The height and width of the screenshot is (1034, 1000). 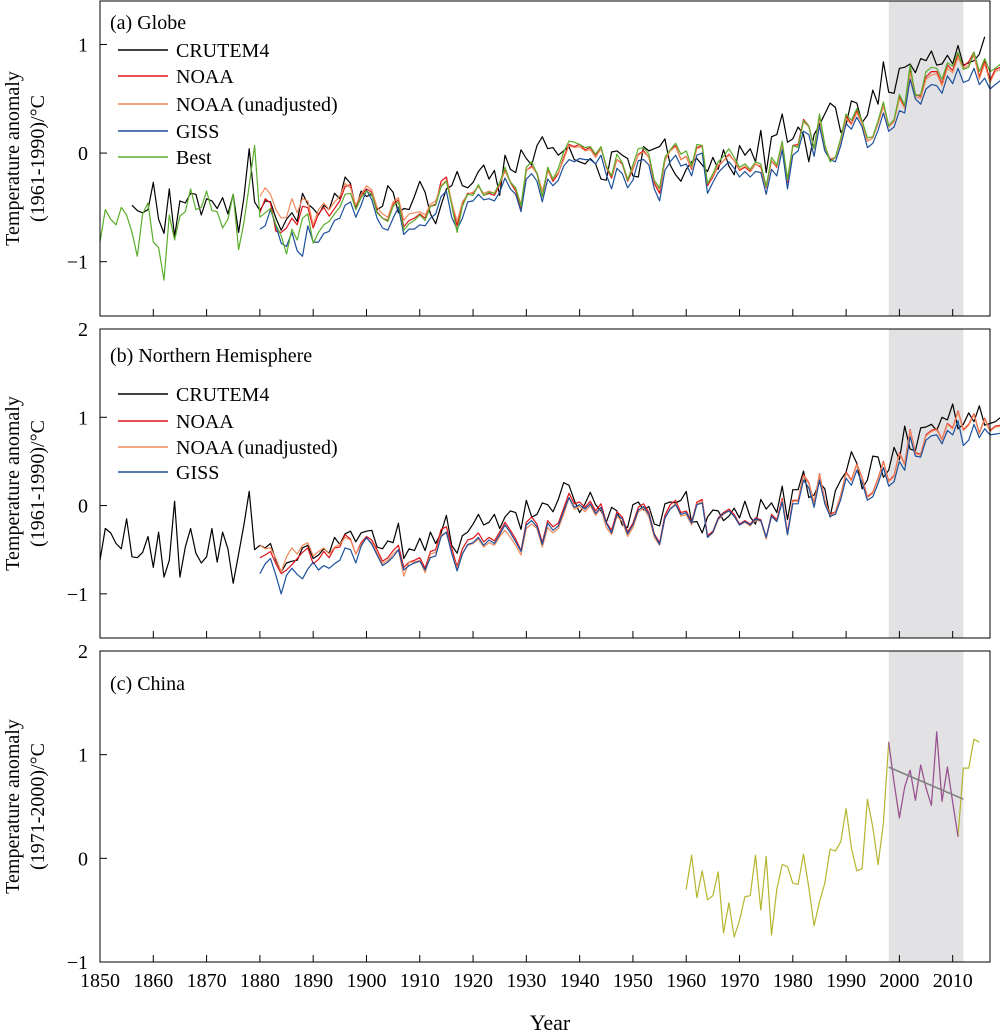 What do you see at coordinates (580, 981) in the screenshot?
I see `x-tick-label: 1940` at bounding box center [580, 981].